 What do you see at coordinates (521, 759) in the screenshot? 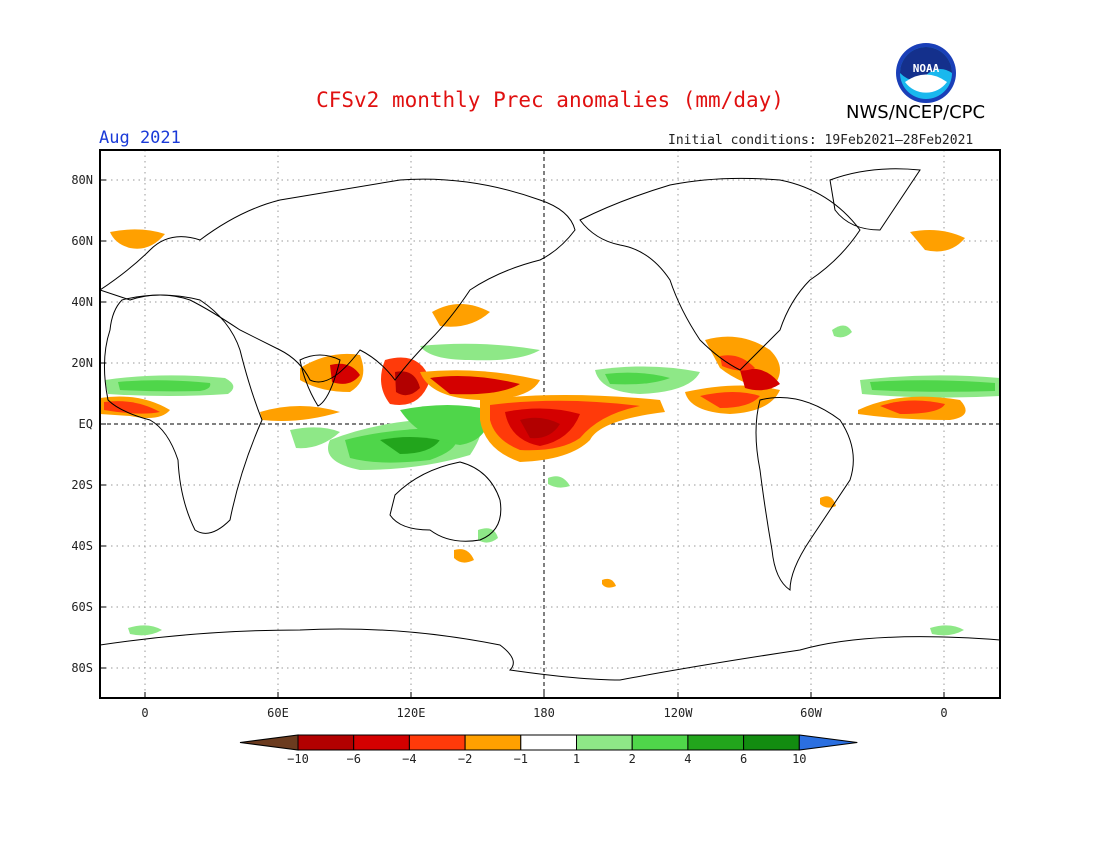
I see `legend-tick-label: −1` at bounding box center [521, 759].